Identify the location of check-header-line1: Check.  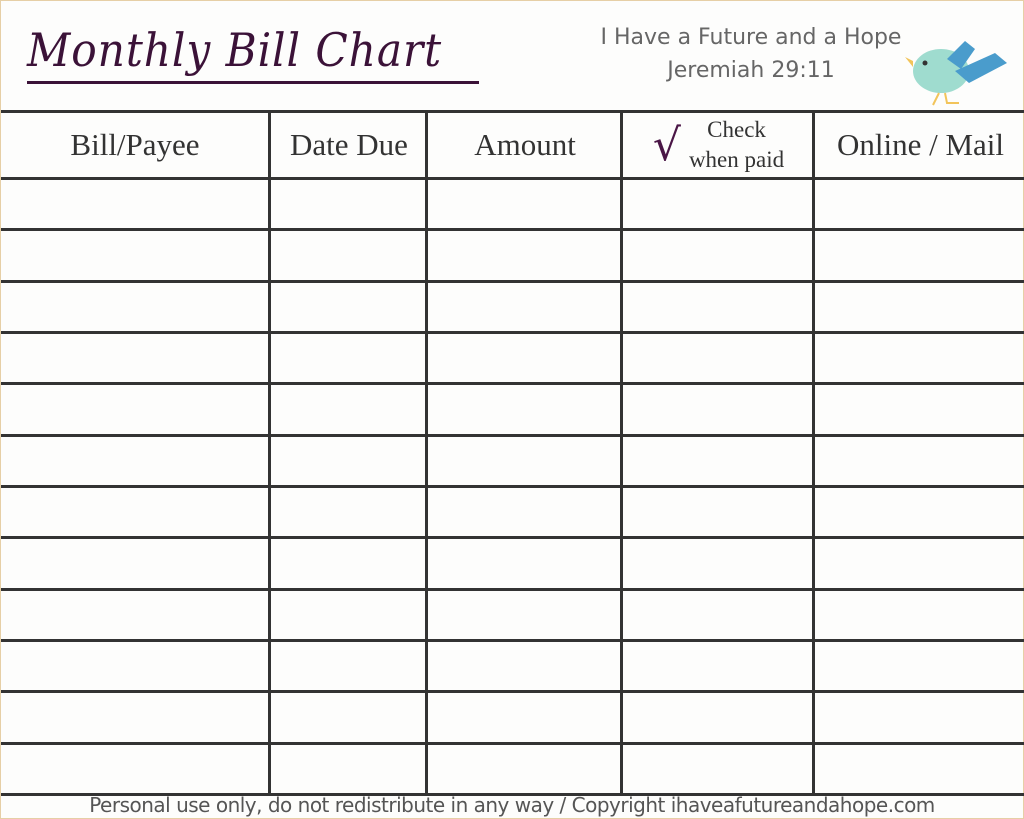
(736, 129).